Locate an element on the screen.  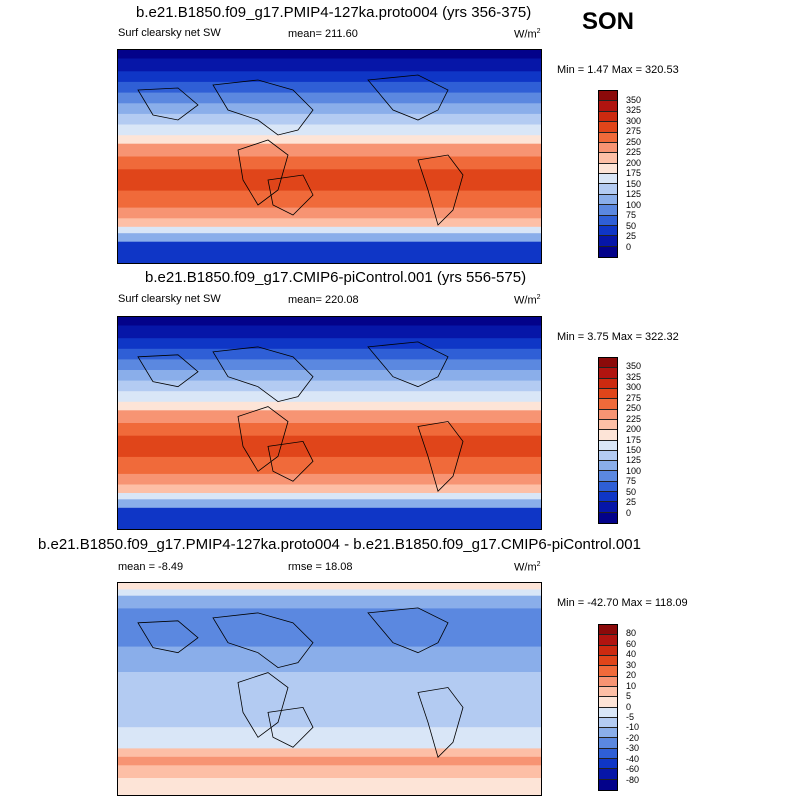
colorbar-tick-label: 60 is located at coordinates (631, 643).